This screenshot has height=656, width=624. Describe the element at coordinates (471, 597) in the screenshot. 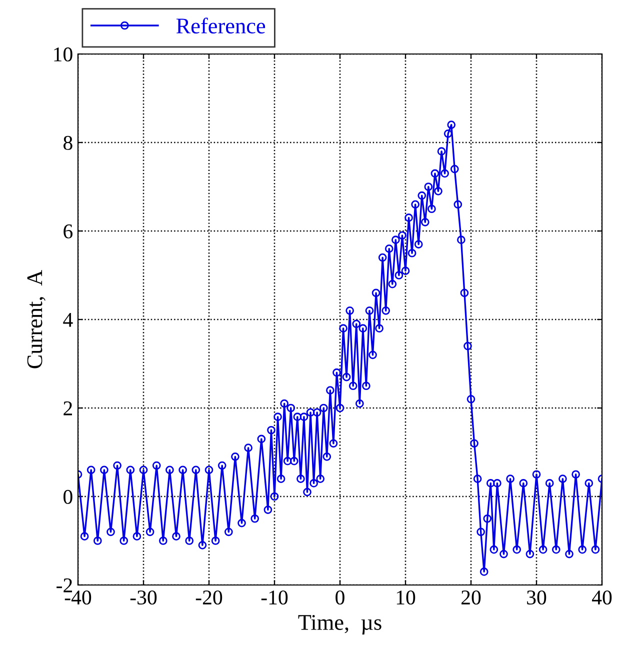

I see `x-tick-label: 20` at that location.